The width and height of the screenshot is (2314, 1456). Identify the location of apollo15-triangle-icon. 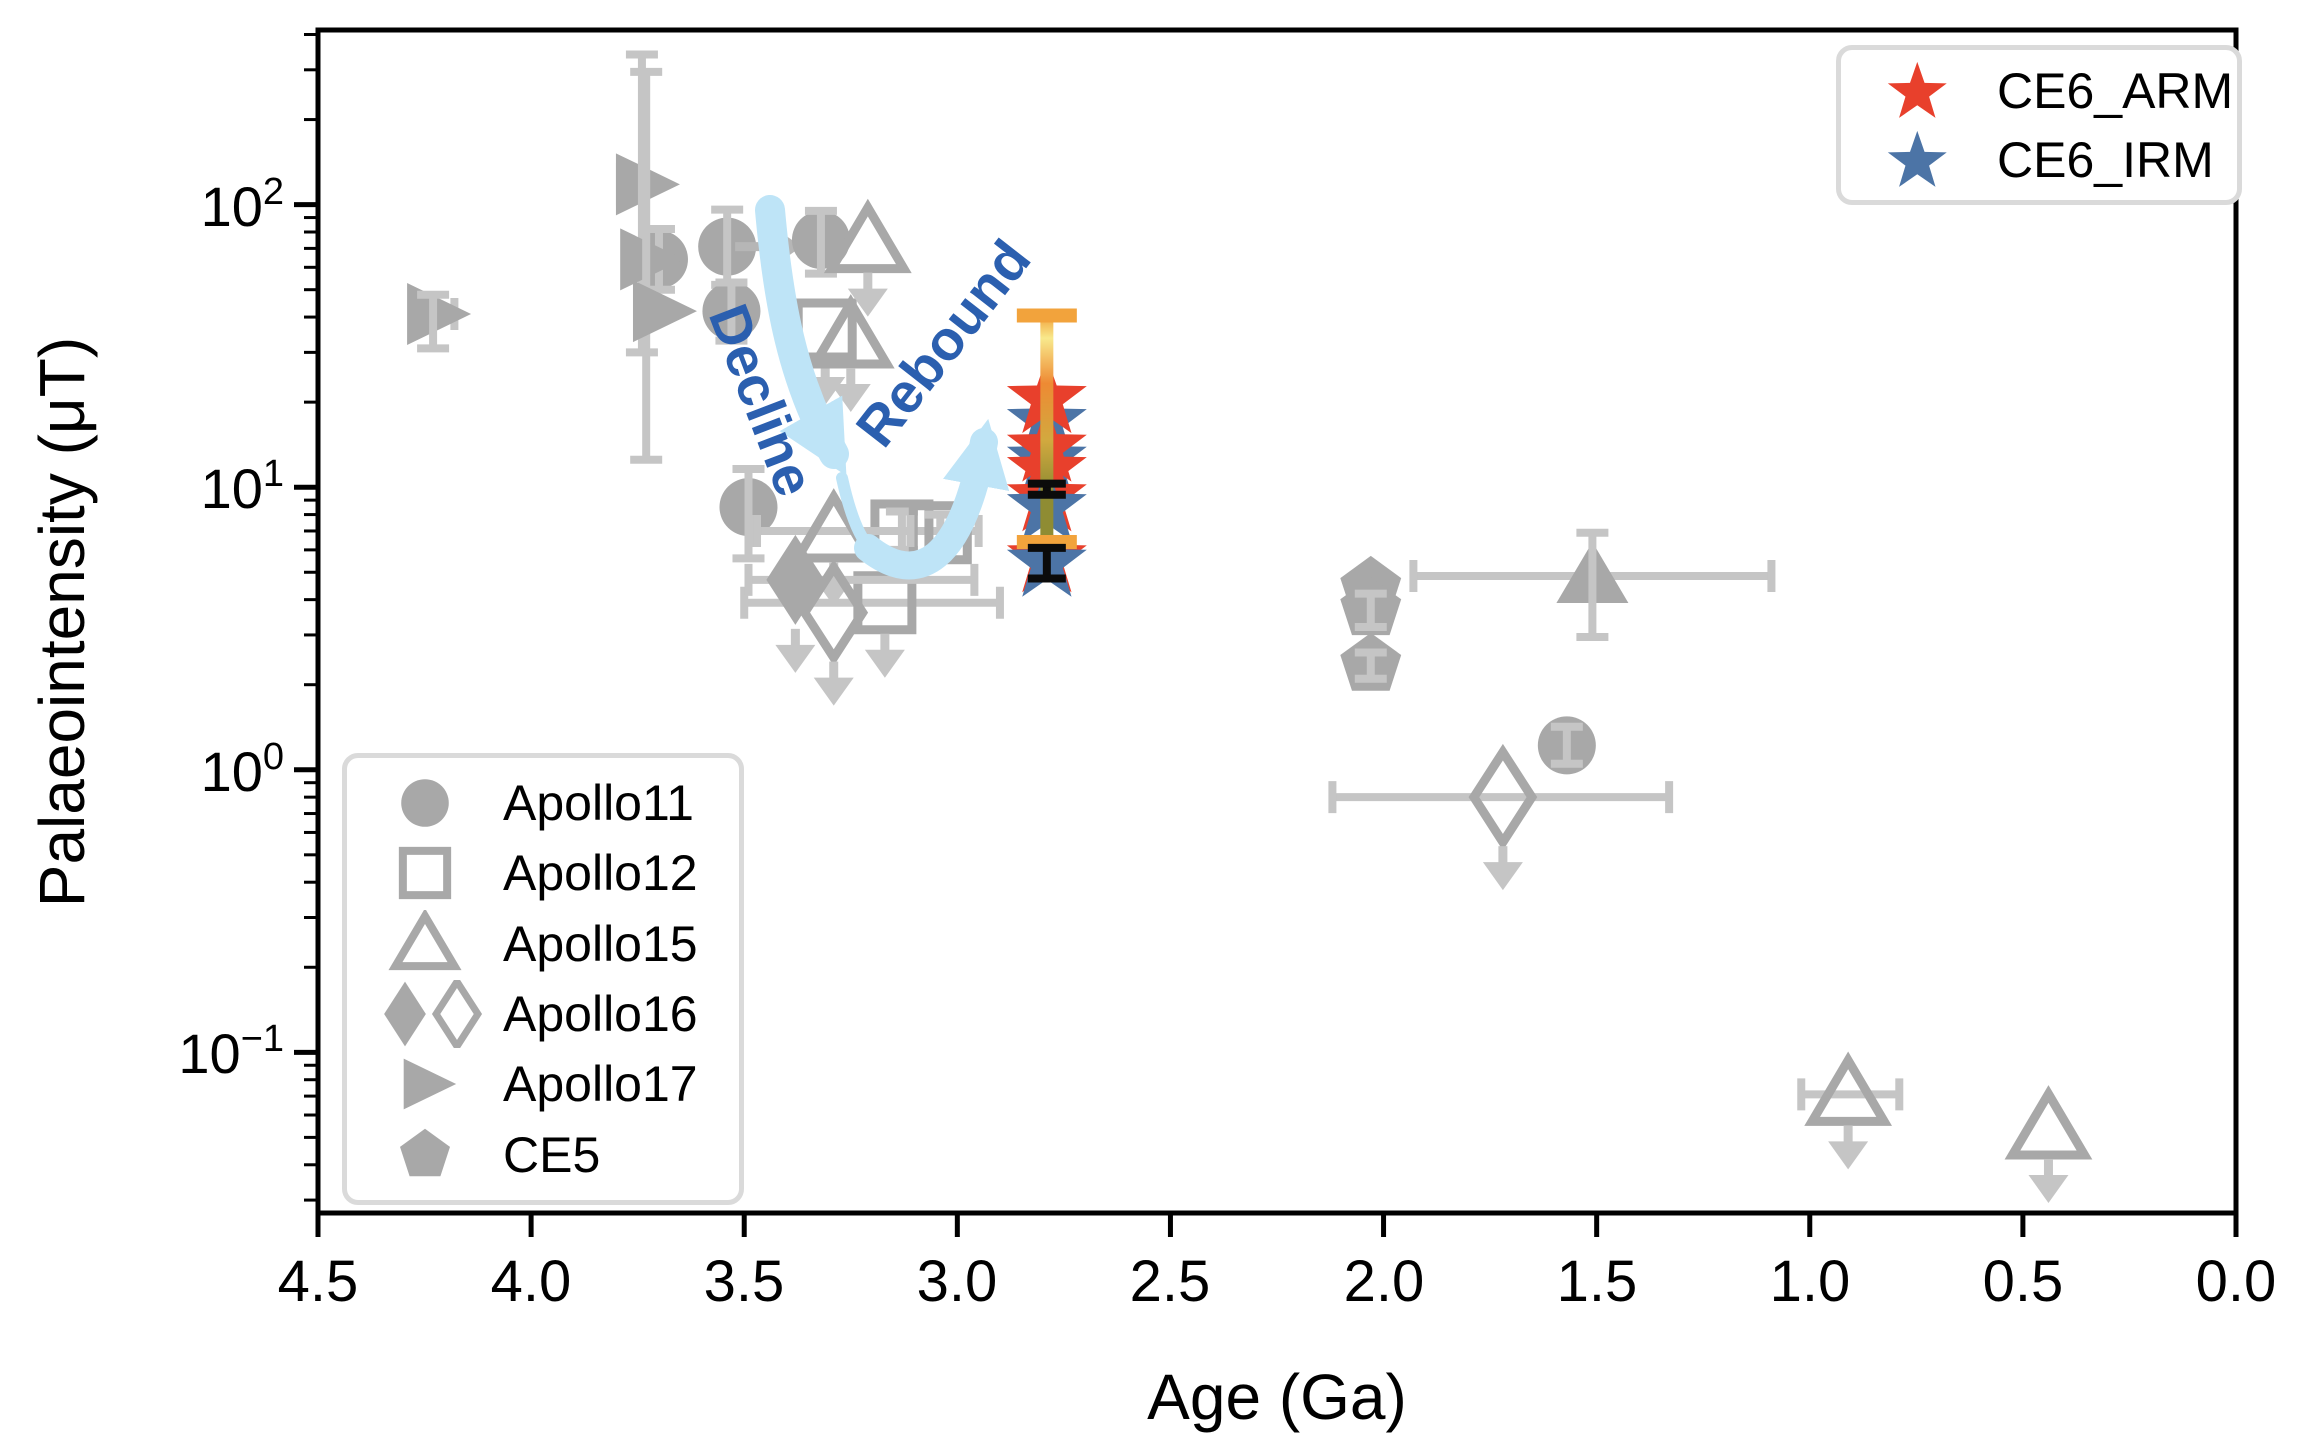
(425, 939).